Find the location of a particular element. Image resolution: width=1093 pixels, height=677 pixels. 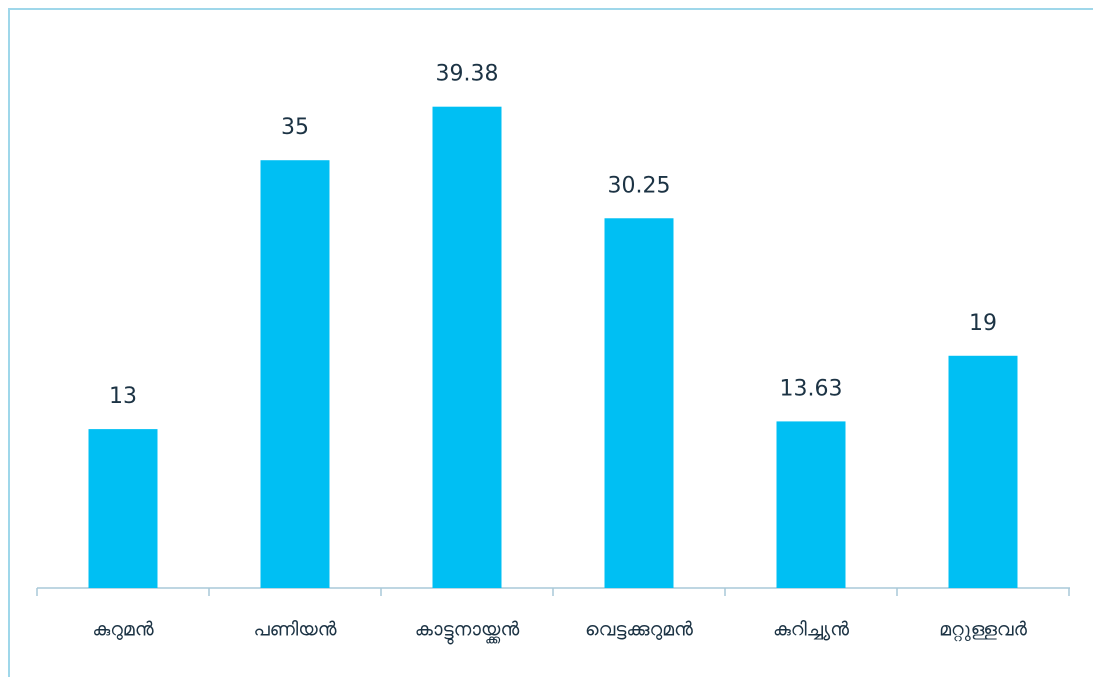

data-label: 39.38 is located at coordinates (467, 74).